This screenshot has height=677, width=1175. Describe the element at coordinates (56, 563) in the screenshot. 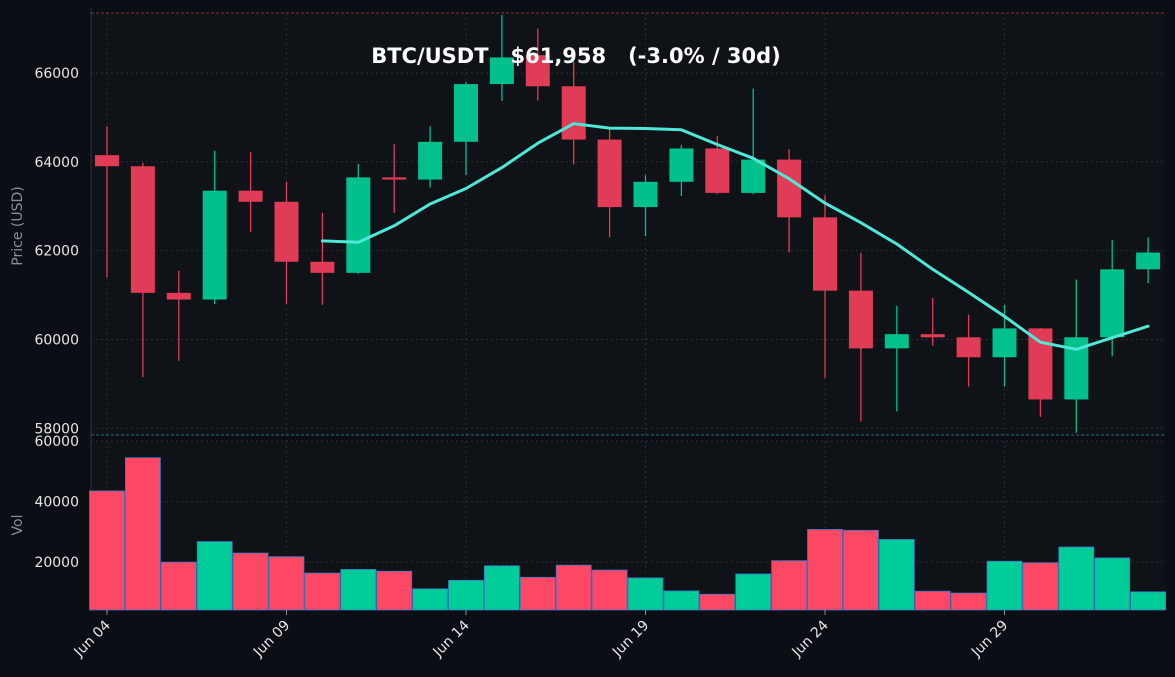

I see `volume-tick-label: 20000` at that location.